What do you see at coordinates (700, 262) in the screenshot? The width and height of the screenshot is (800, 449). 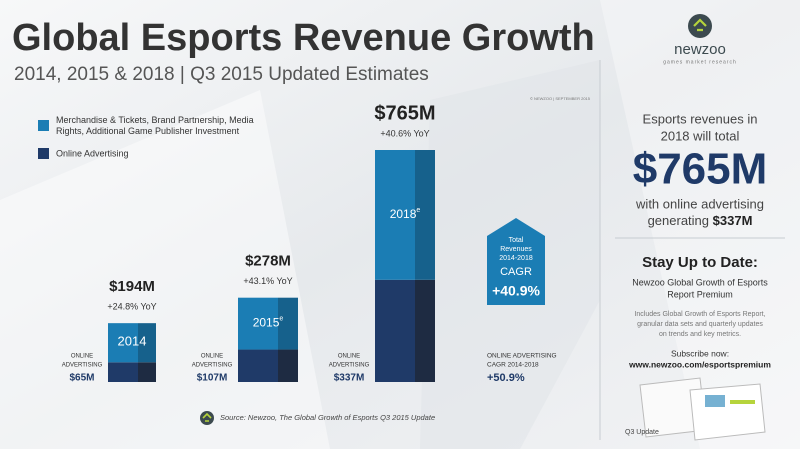 I see `stay: Stay Up to Date:` at bounding box center [700, 262].